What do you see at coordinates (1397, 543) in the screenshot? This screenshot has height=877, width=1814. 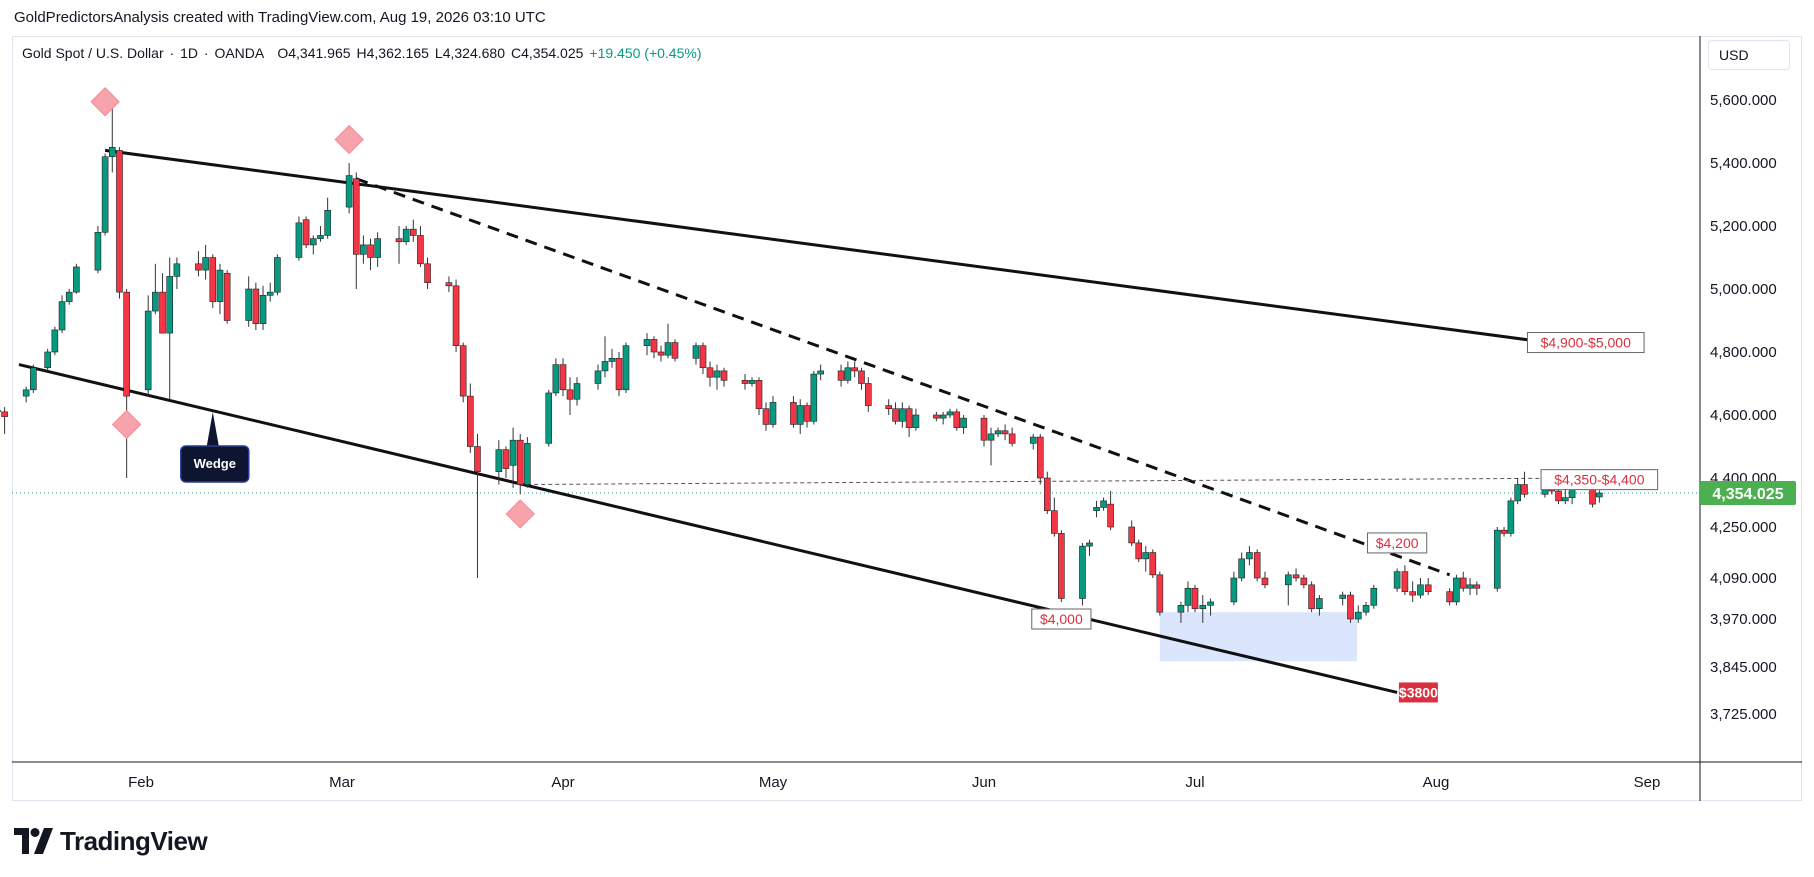 I see `annotation-label: $4,200` at bounding box center [1397, 543].